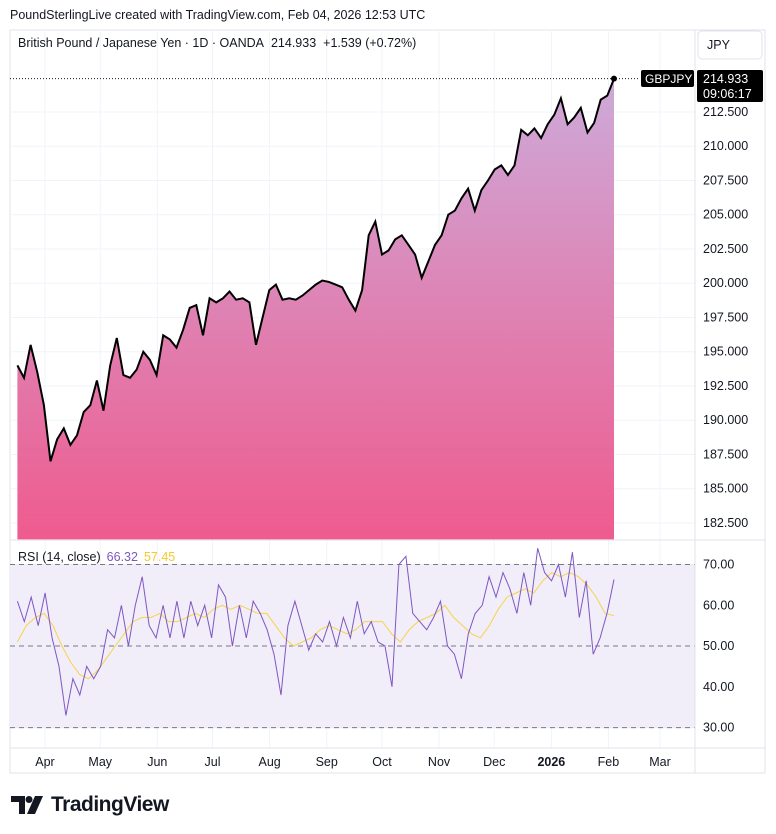 This screenshot has width=776, height=834. What do you see at coordinates (613, 78) in the screenshot?
I see `last-price-dot` at bounding box center [613, 78].